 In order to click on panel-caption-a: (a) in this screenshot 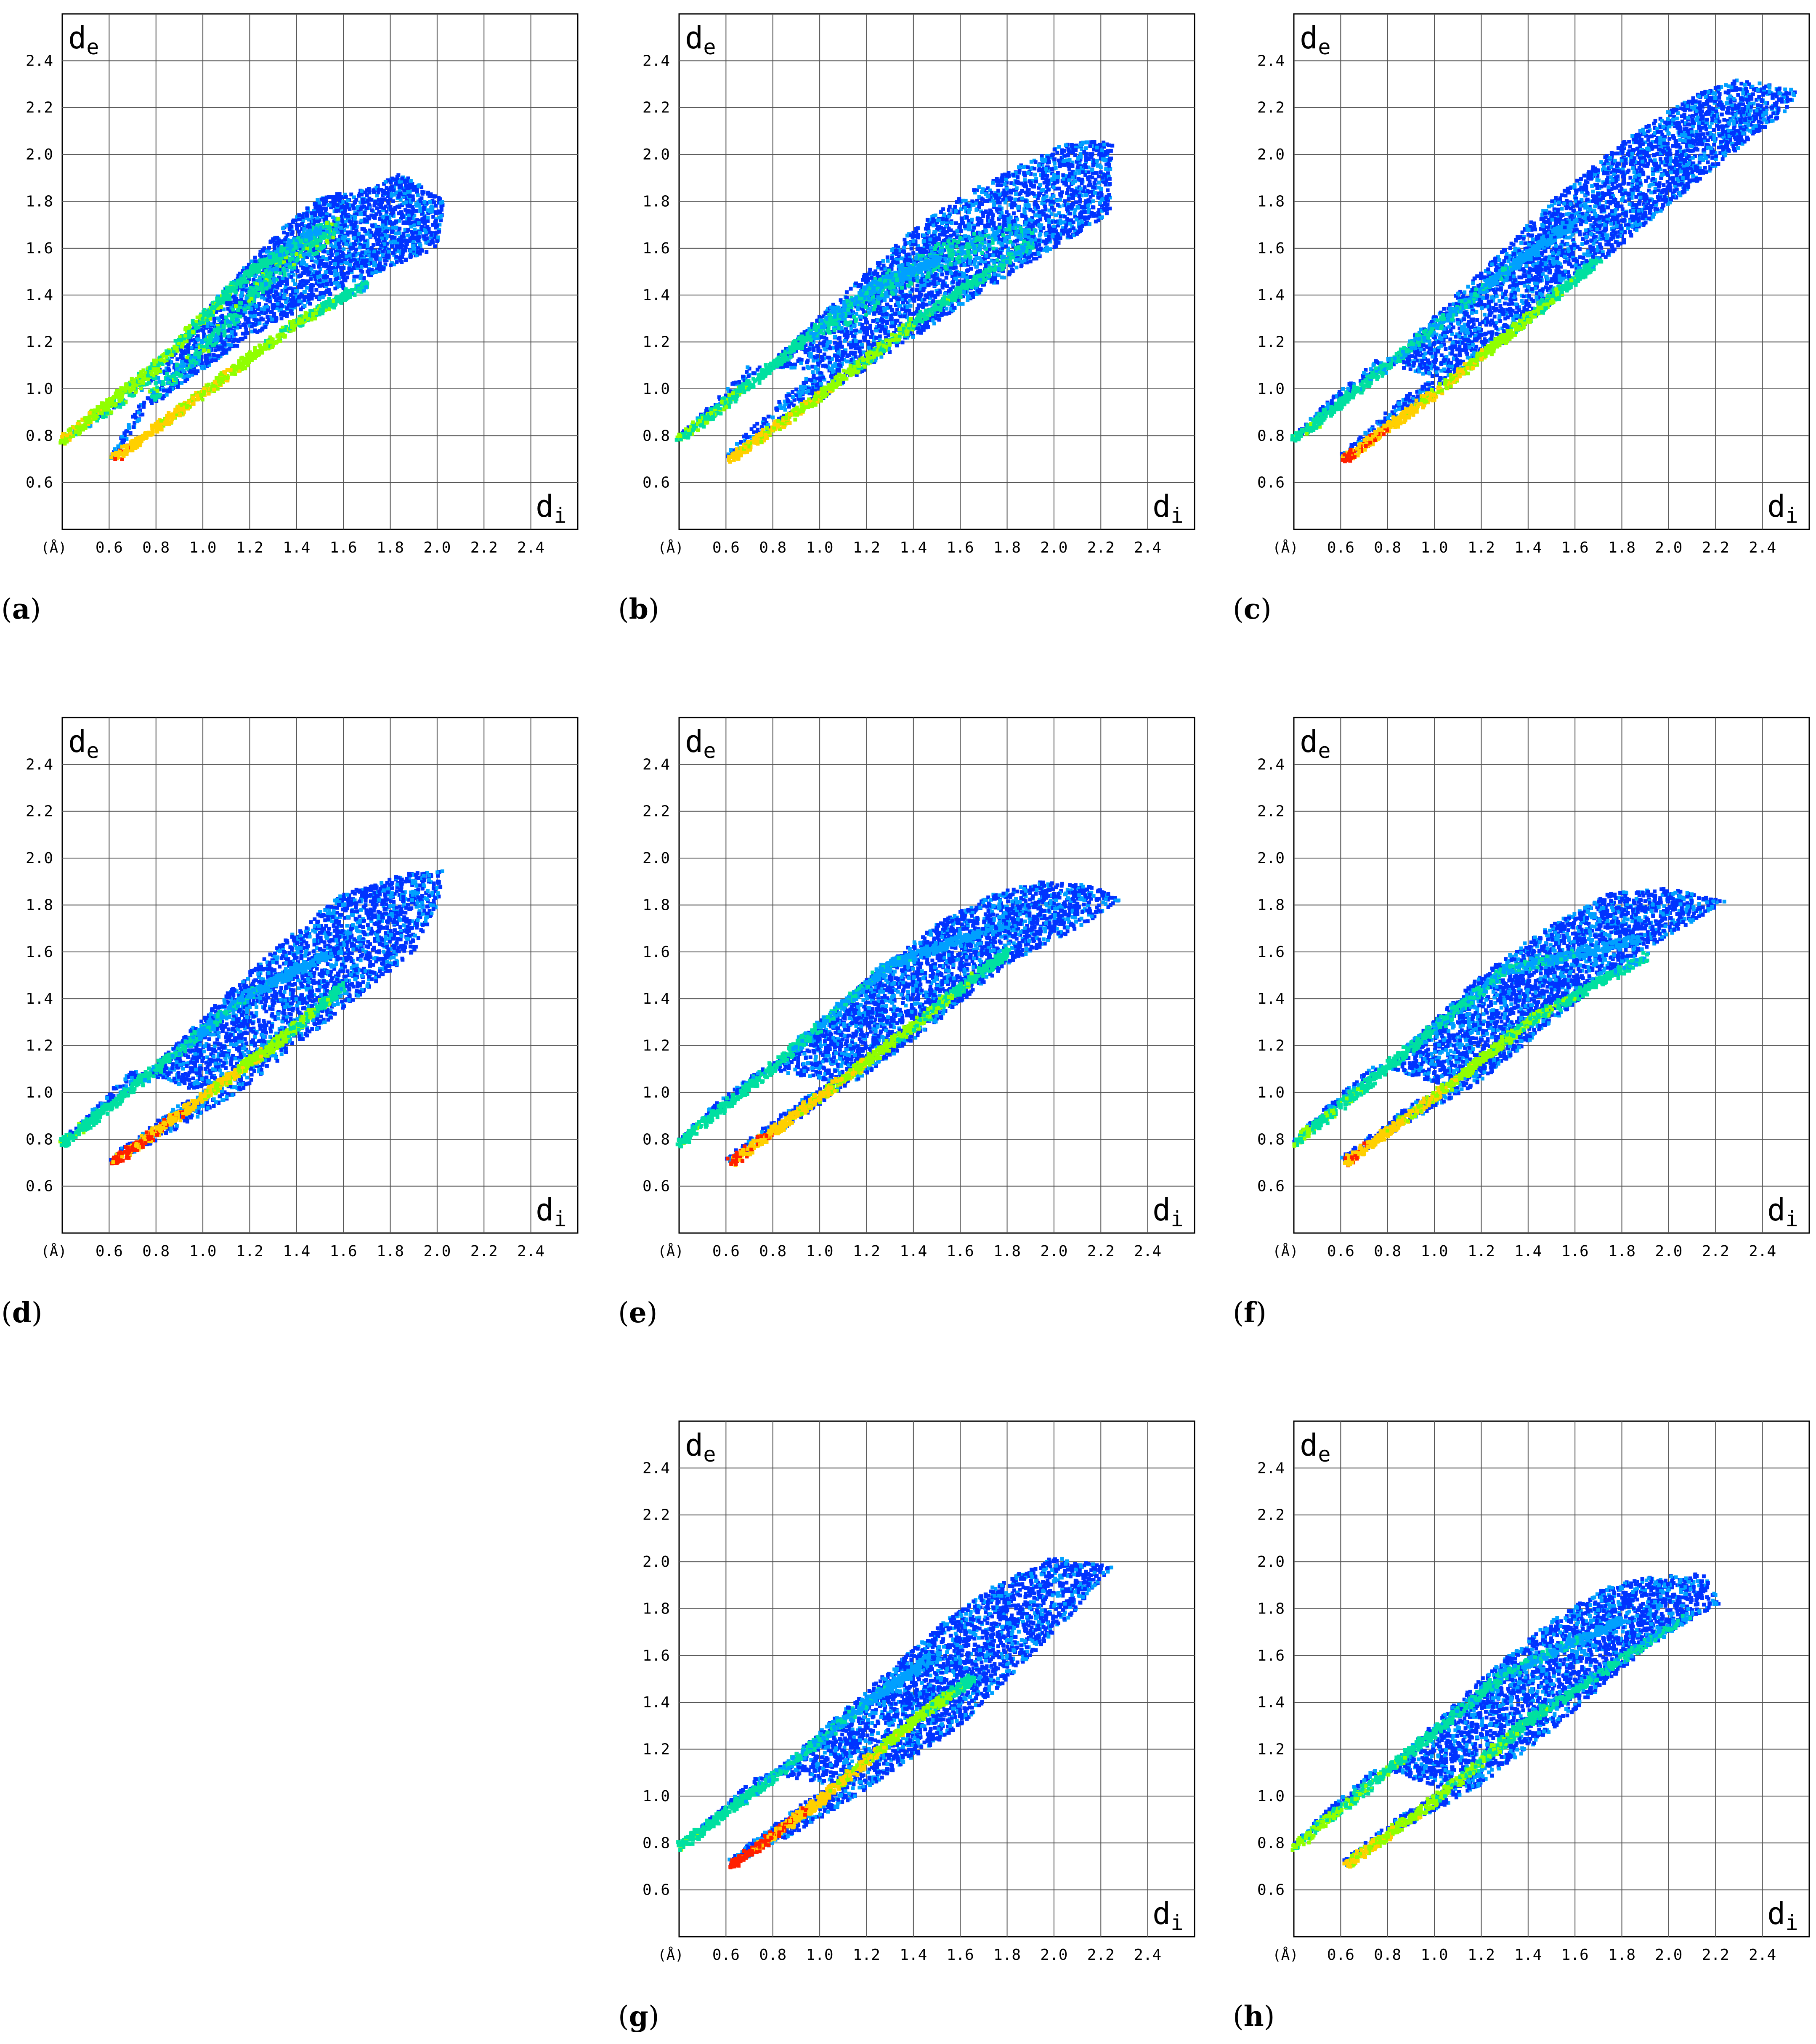, I will do `click(21, 609)`.